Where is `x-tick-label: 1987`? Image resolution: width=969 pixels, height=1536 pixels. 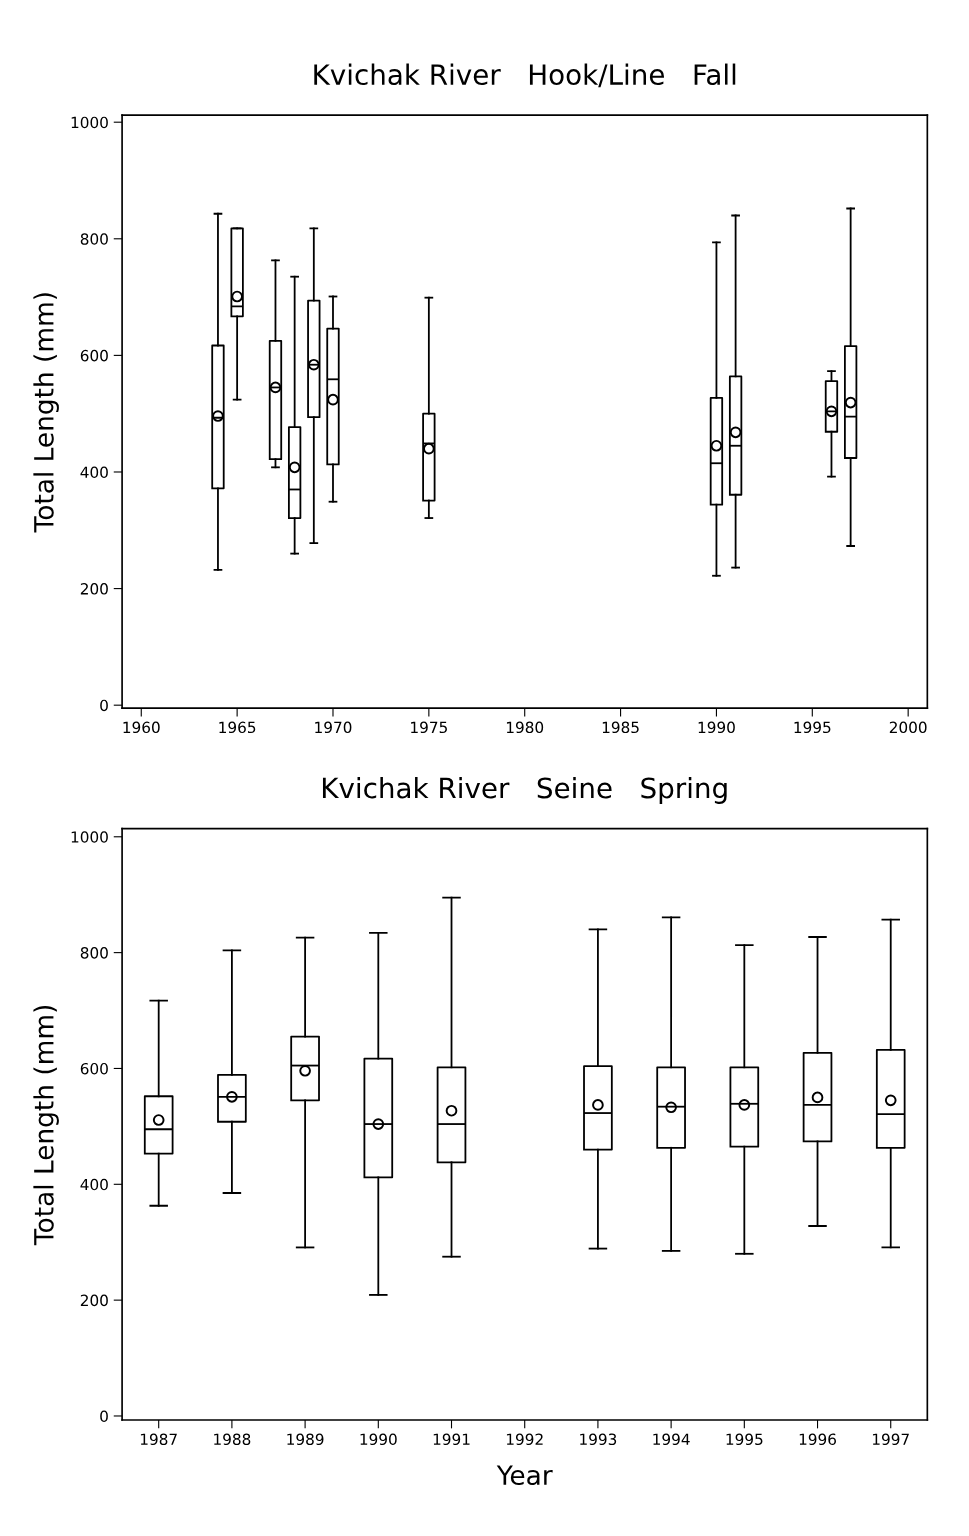 x-tick-label: 1987 is located at coordinates (158, 1439).